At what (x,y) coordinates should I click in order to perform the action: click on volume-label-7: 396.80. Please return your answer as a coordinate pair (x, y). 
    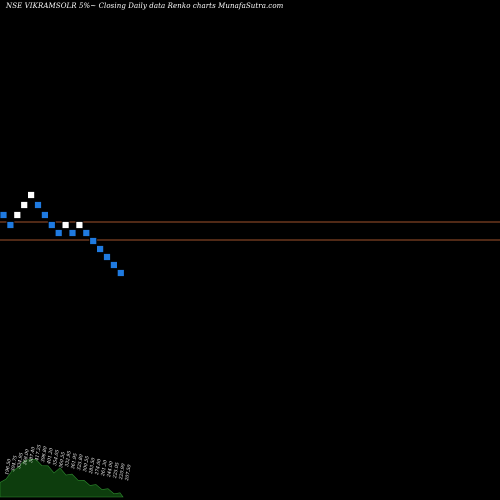
    Looking at the image, I should click on (44, 454).